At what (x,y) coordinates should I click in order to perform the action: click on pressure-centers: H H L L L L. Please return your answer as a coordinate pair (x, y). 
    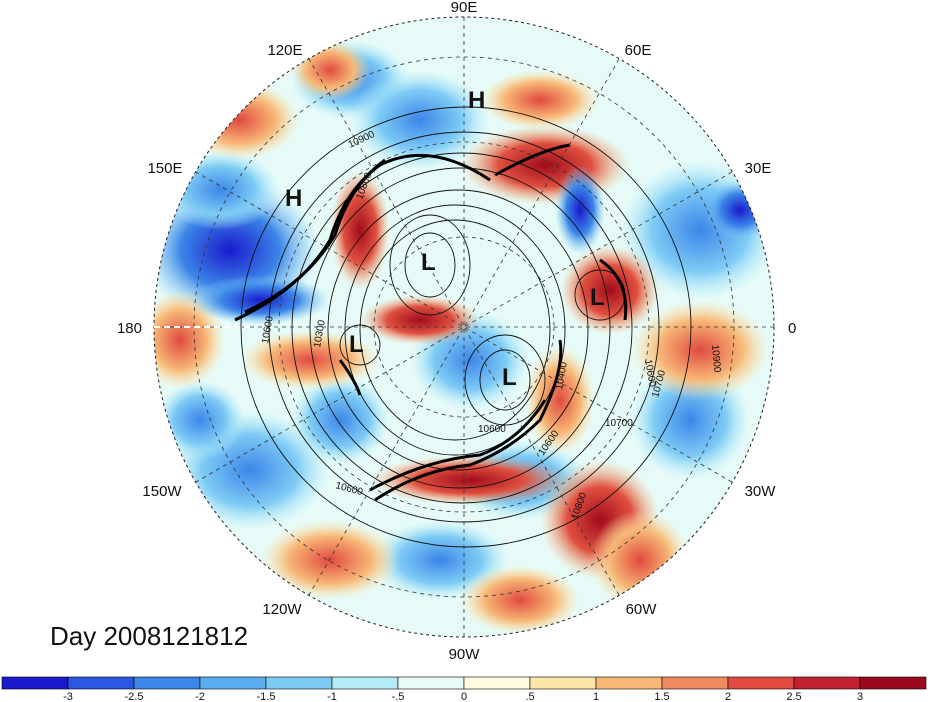
    Looking at the image, I should click on (445, 239).